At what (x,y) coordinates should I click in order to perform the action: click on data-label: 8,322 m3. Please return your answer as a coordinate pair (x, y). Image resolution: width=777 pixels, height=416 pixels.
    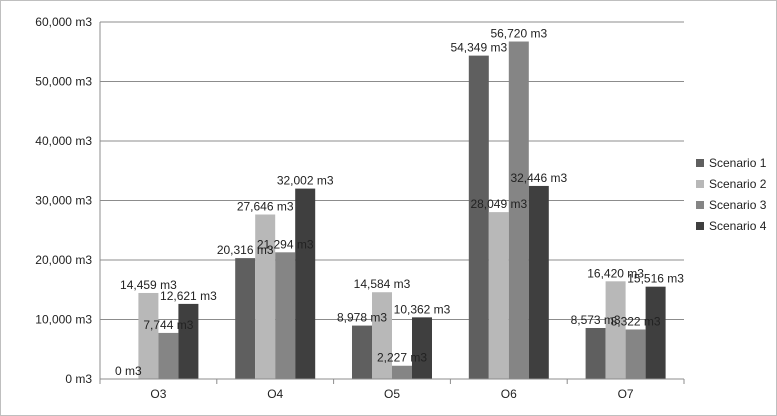
    Looking at the image, I should click on (636, 321).